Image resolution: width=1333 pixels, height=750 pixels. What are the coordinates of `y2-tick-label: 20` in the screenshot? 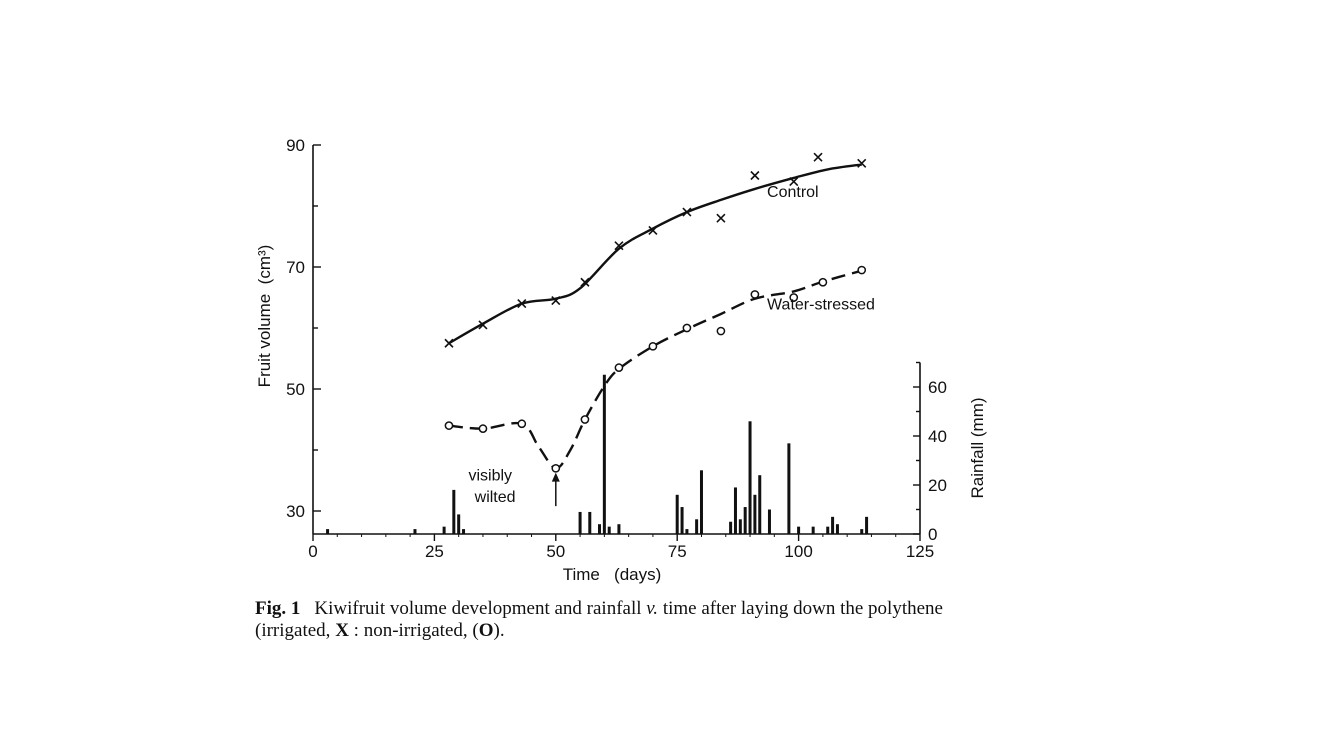 It's located at (937, 485).